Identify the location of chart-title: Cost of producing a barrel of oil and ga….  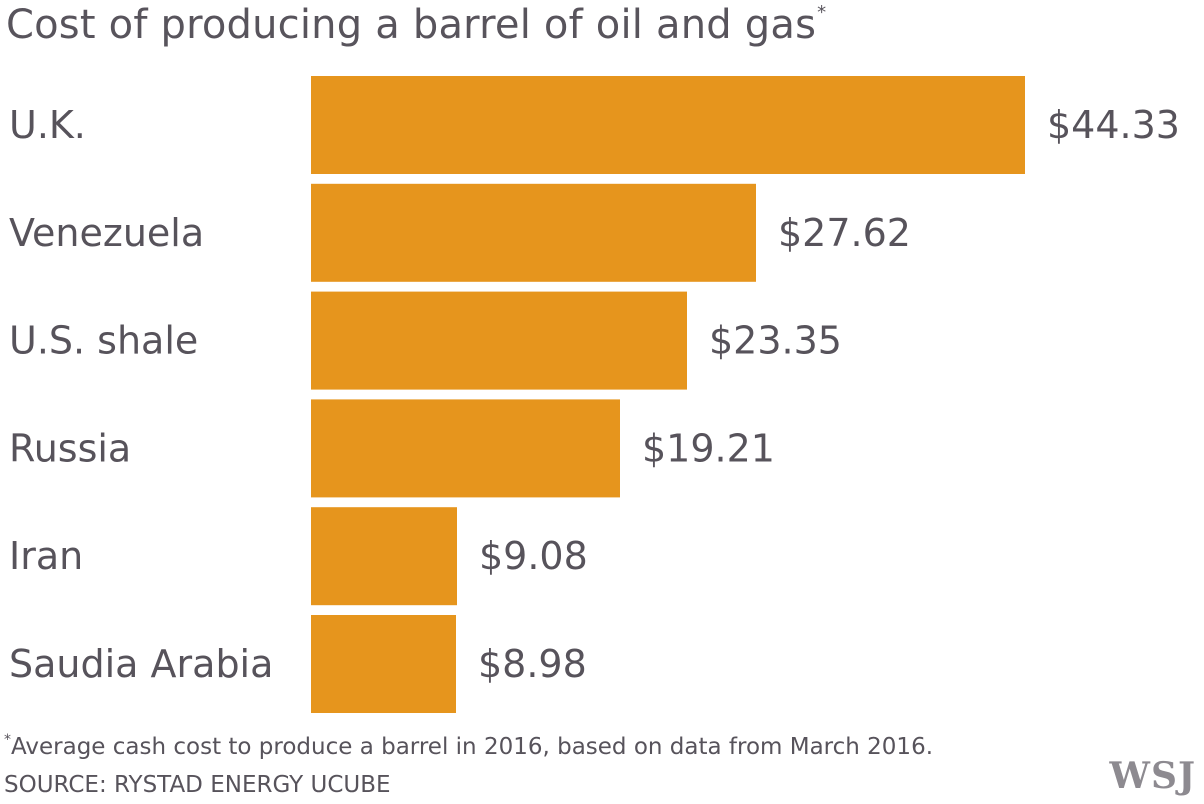
(416, 25).